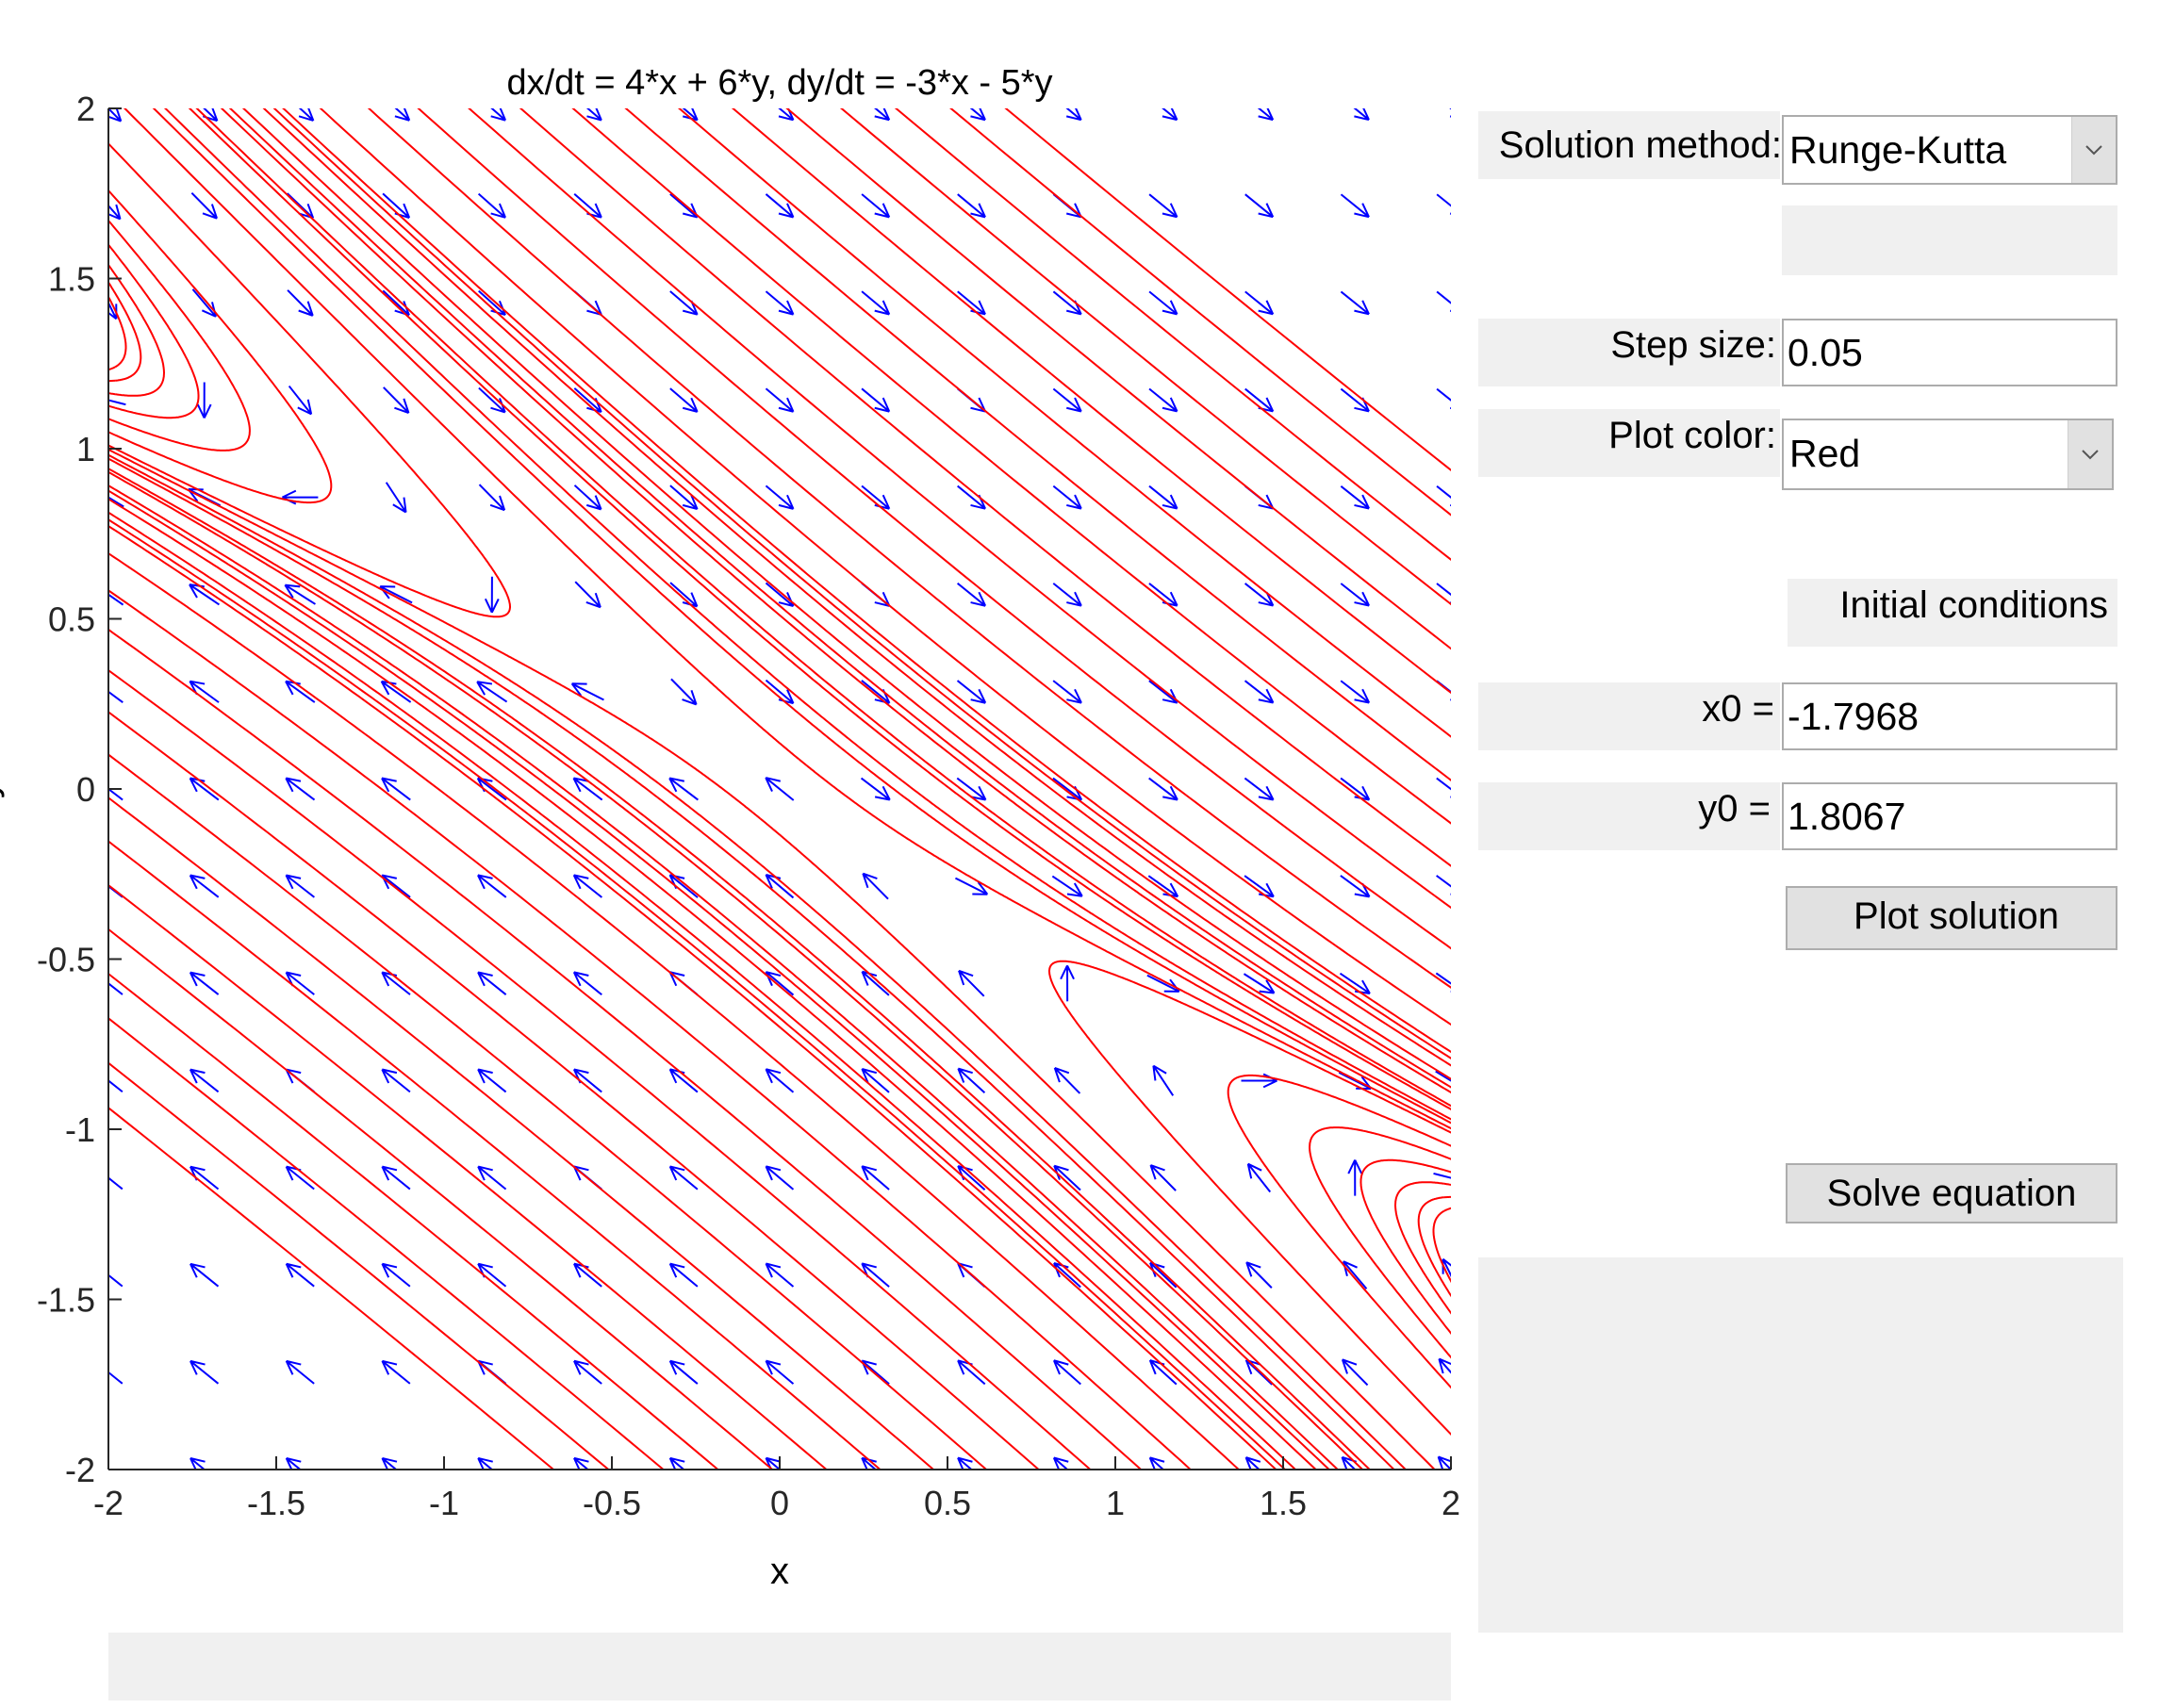 Image resolution: width=2175 pixels, height=1708 pixels. I want to click on x0-label: x0 =, so click(1738, 709).